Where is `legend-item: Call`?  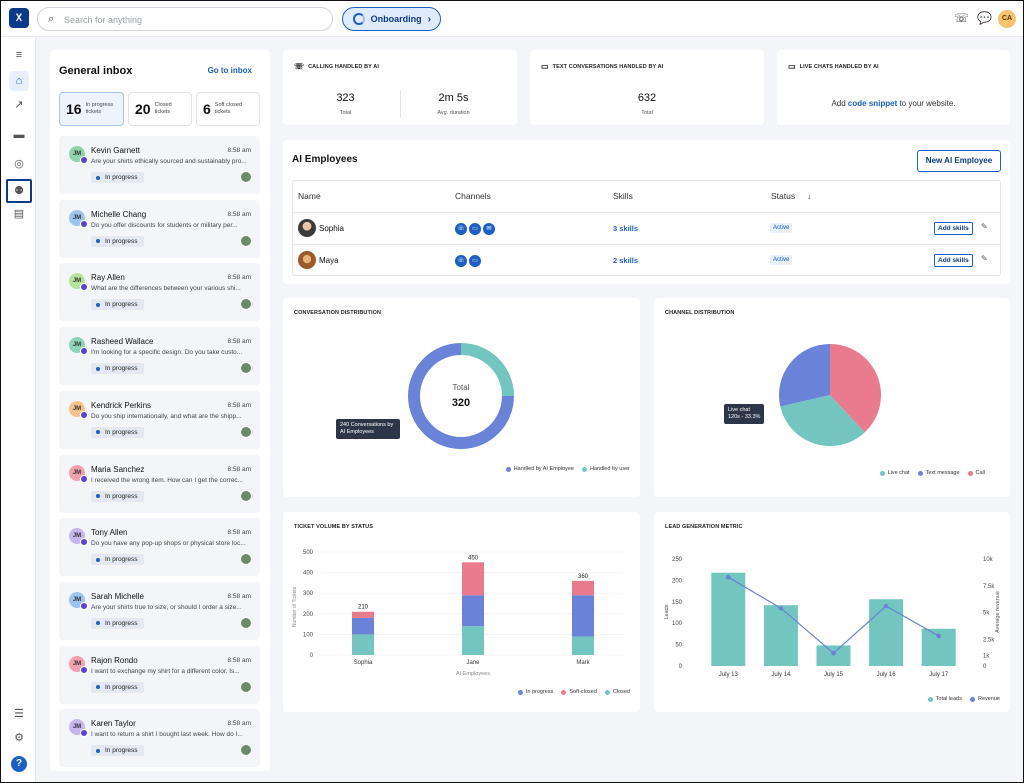 legend-item: Call is located at coordinates (976, 473).